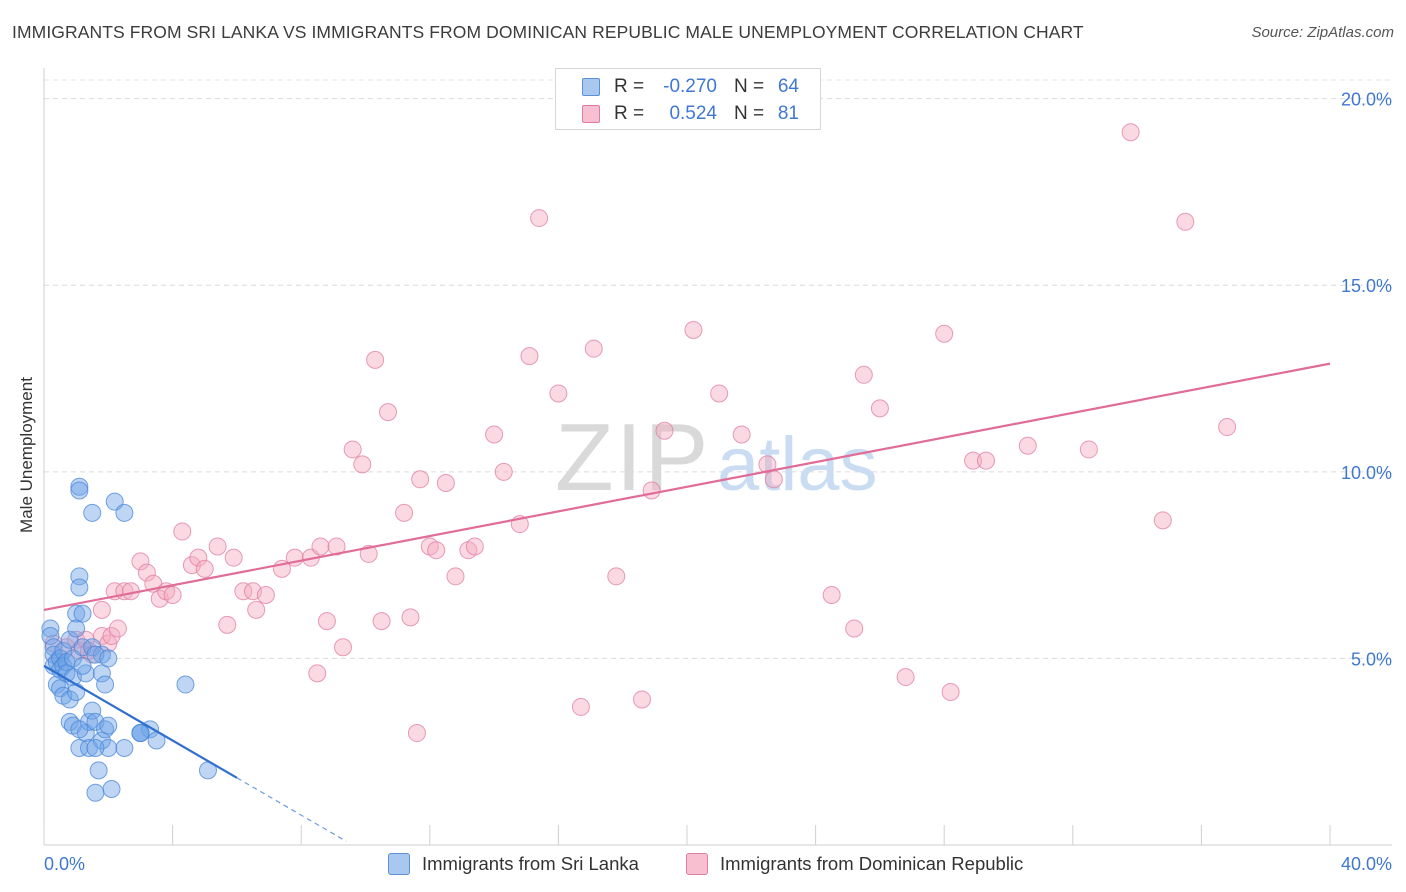 The width and height of the screenshot is (1406, 892). I want to click on watermark: ZIP atlas, so click(716, 457).